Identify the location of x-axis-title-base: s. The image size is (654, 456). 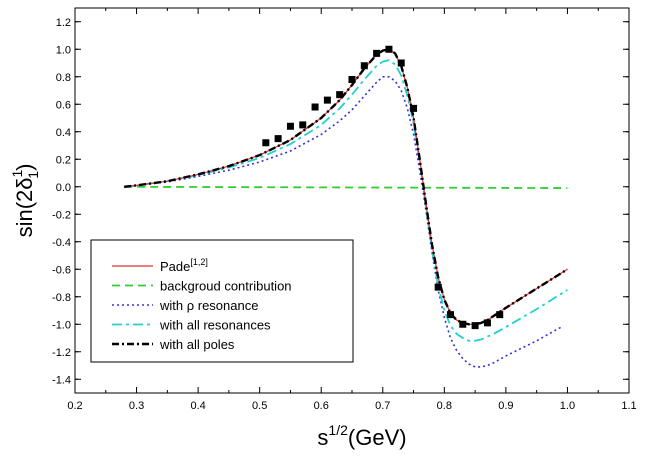
(322, 437).